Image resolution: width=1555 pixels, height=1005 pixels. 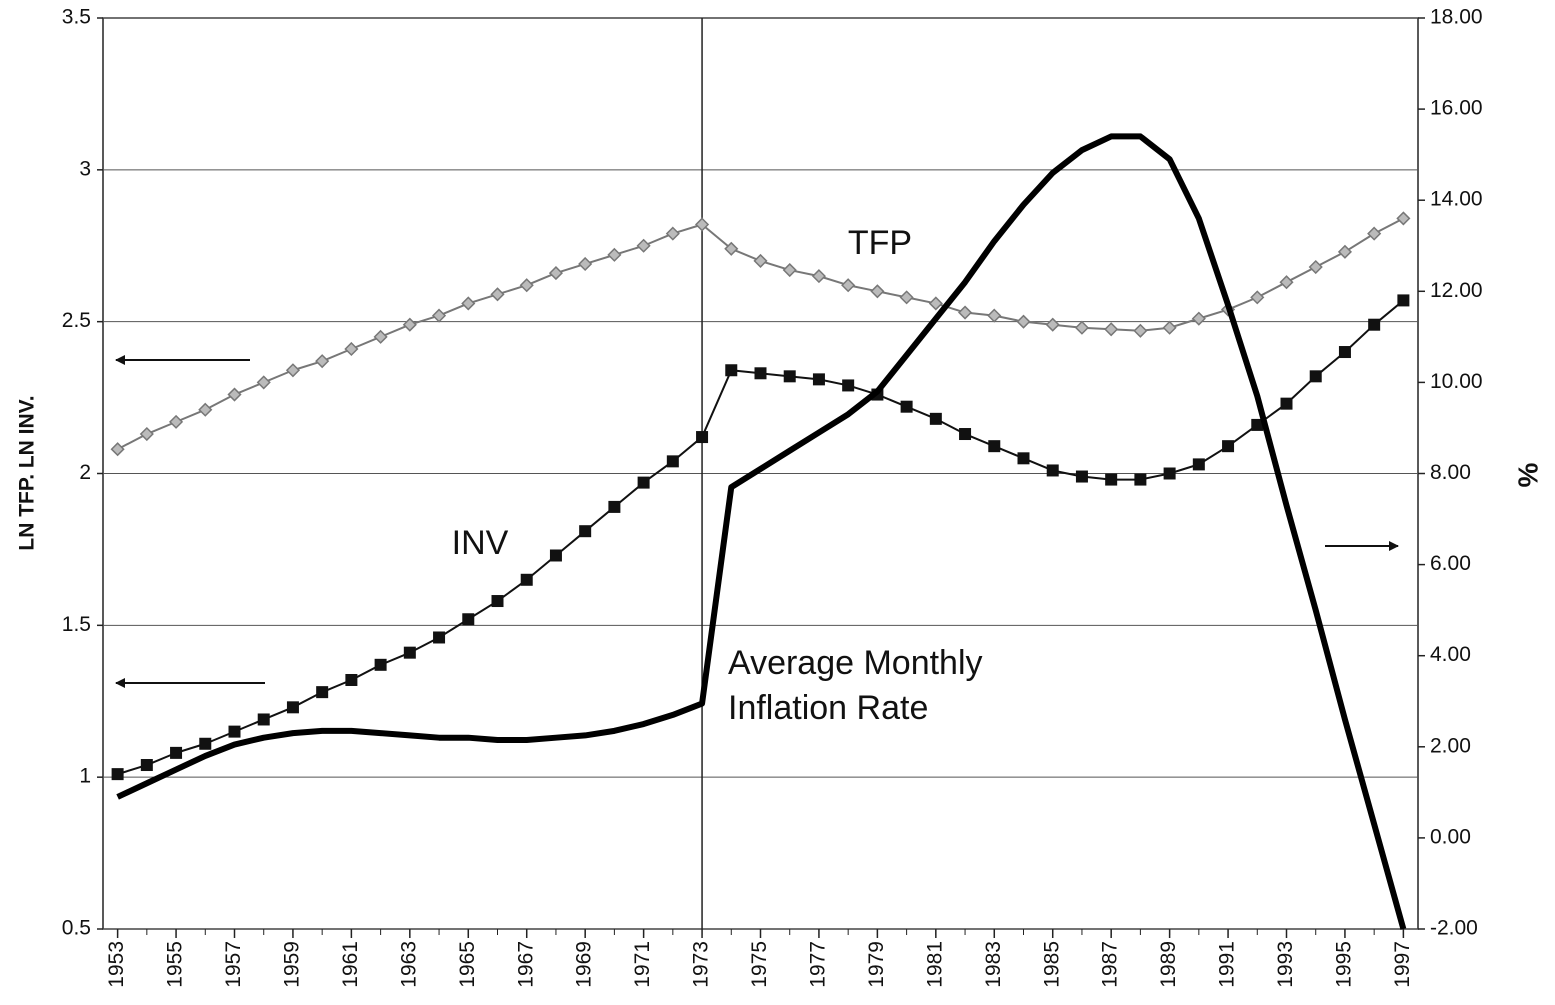 What do you see at coordinates (817, 964) in the screenshot?
I see `x-tick-label: 1977` at bounding box center [817, 964].